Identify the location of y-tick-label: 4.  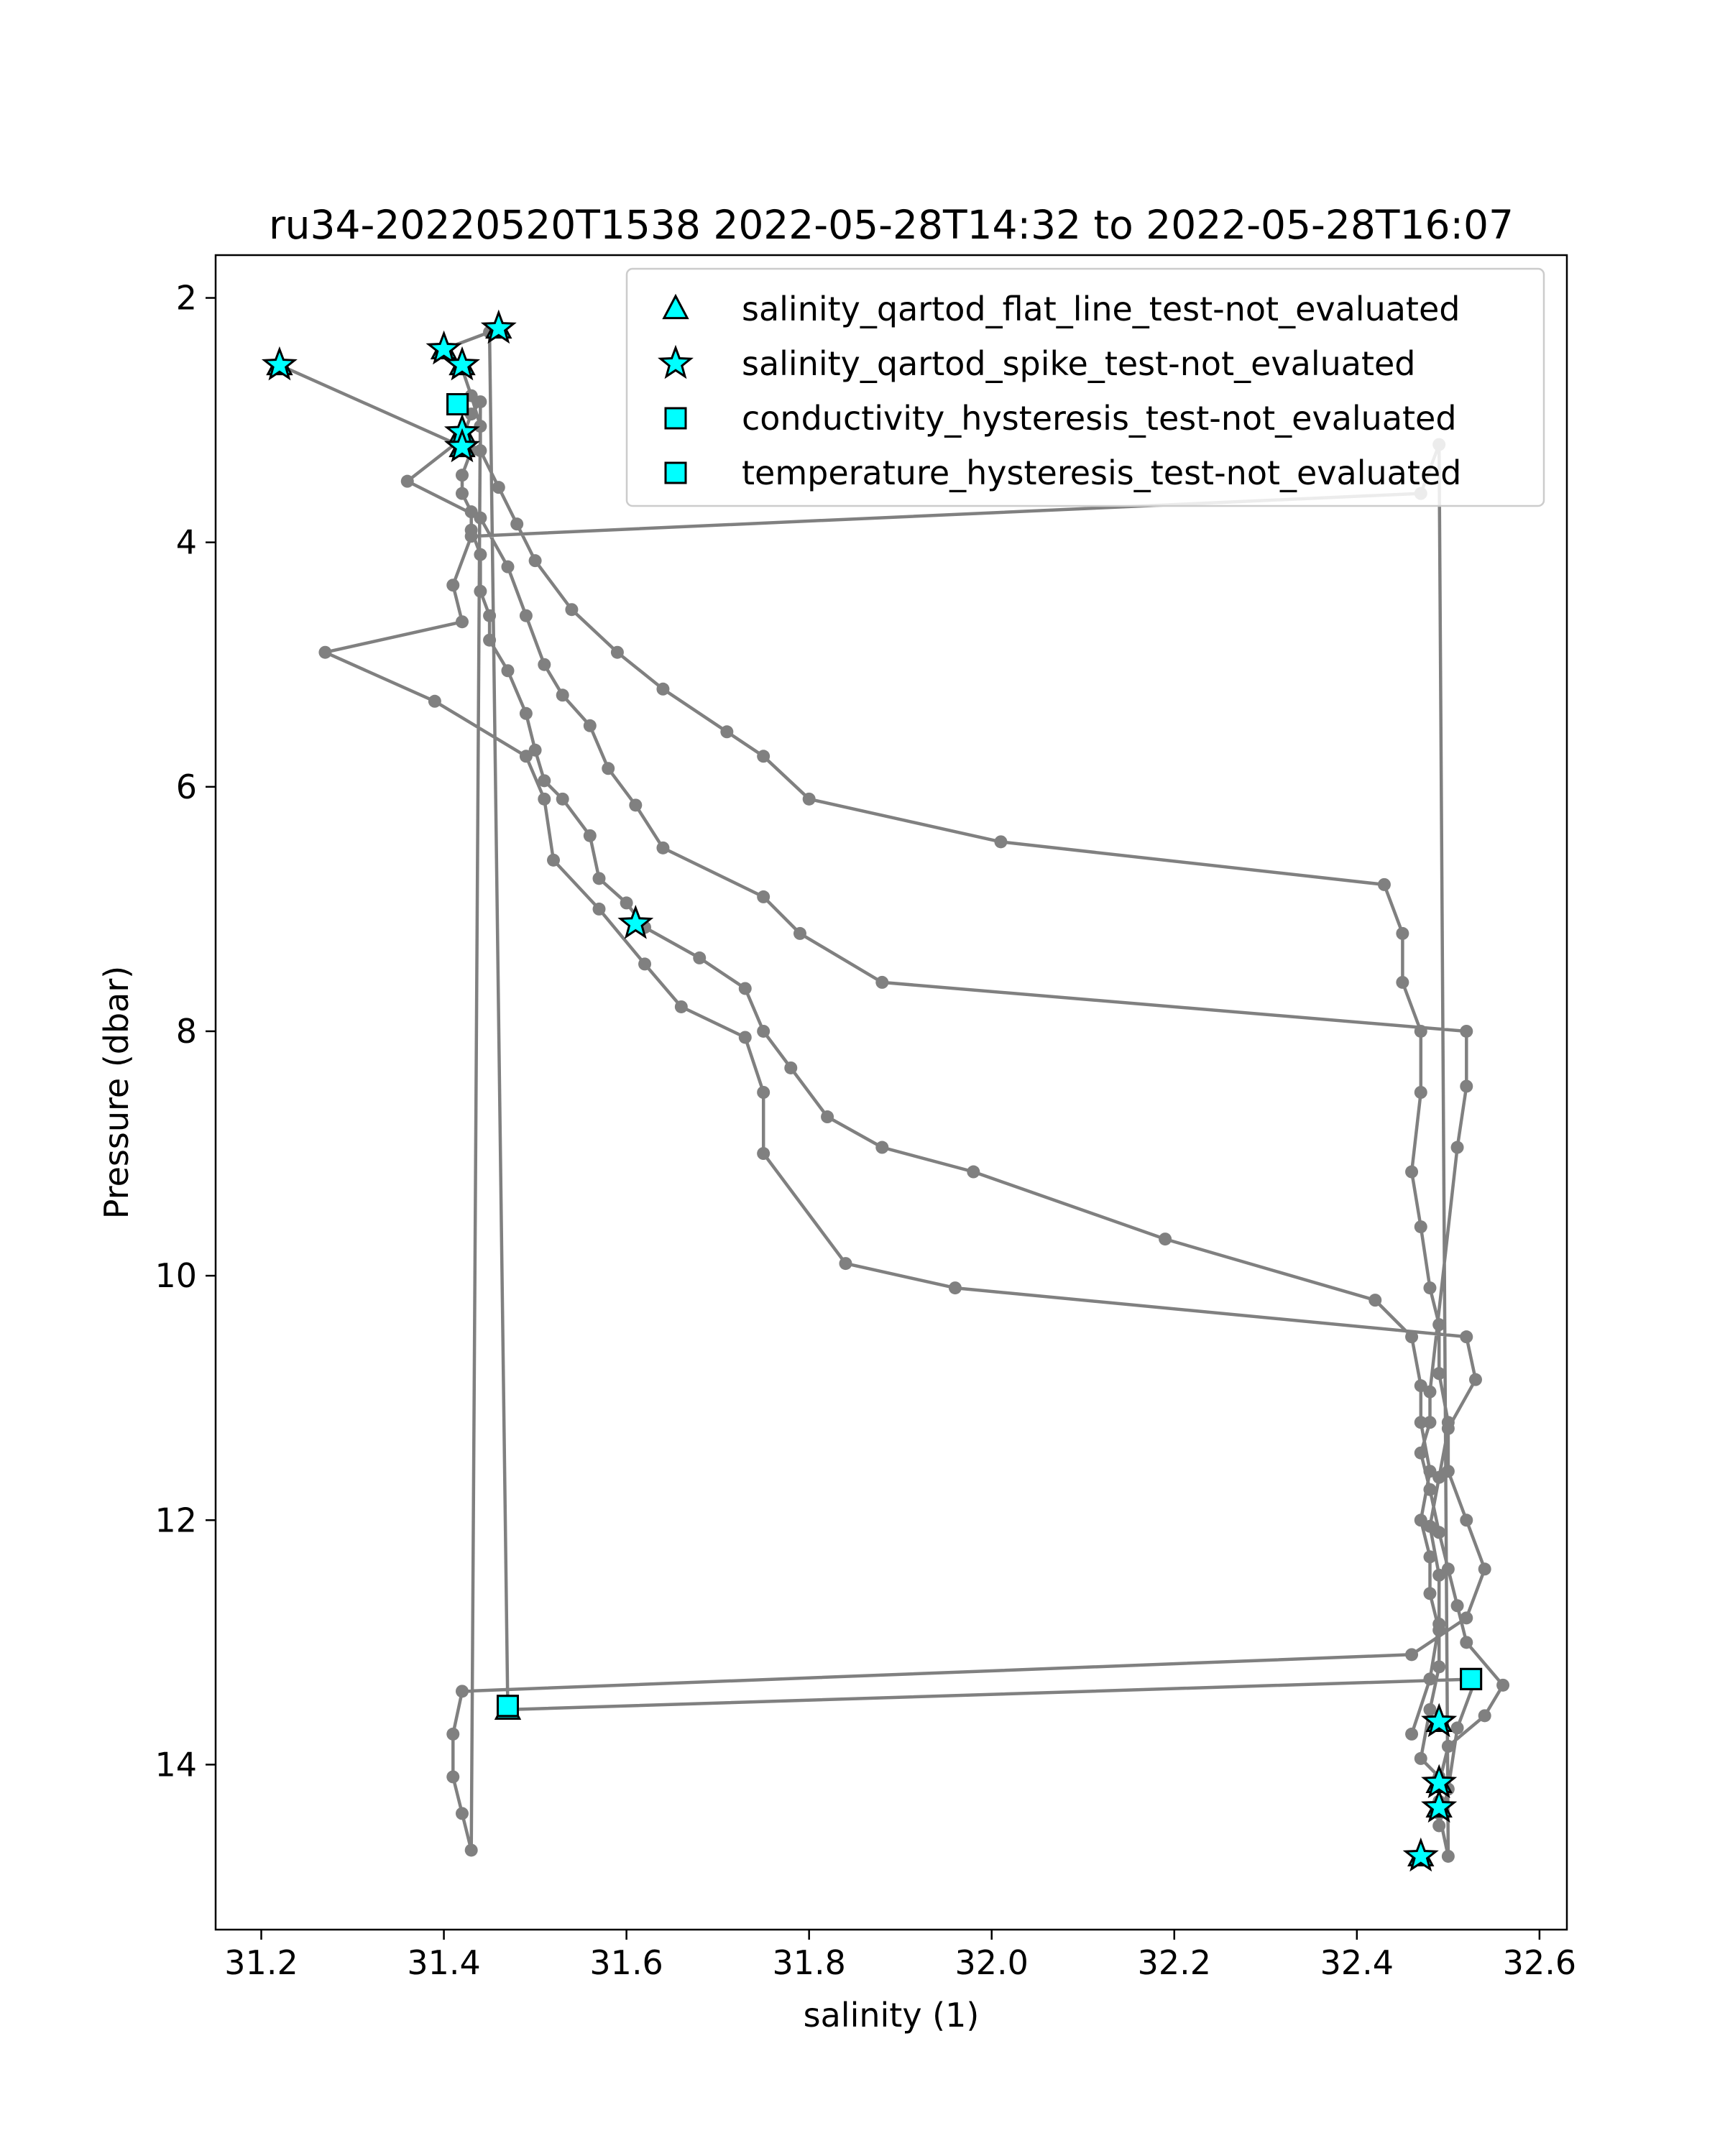
(186, 542).